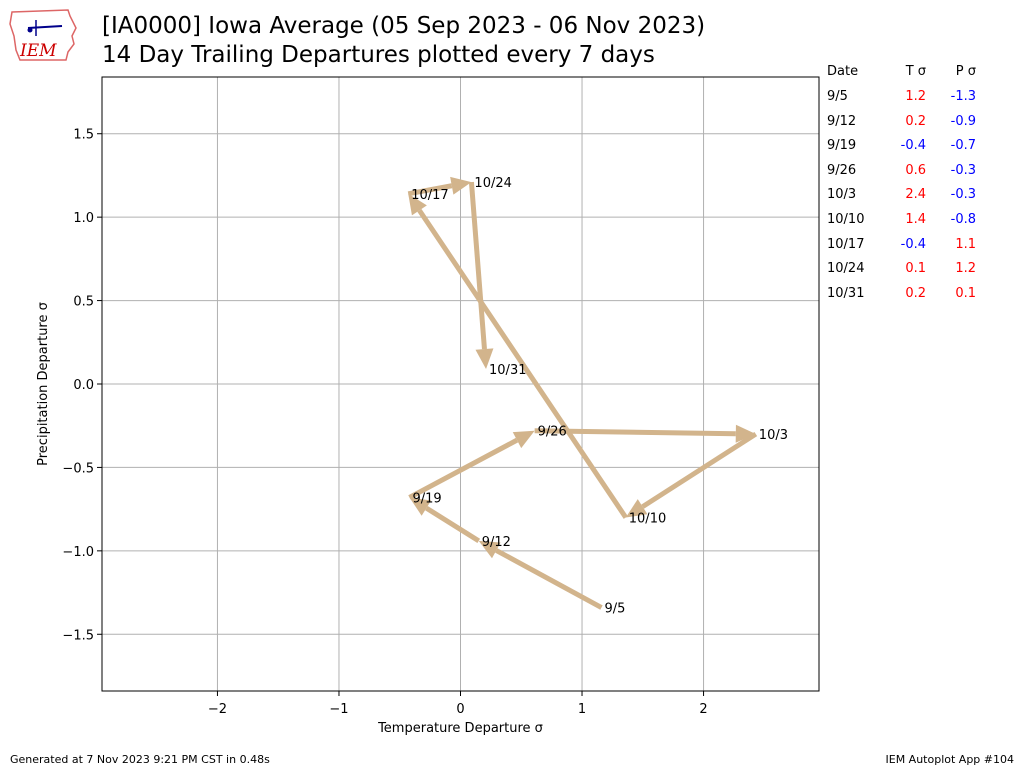 Image resolution: width=1024 pixels, height=768 pixels. Describe the element at coordinates (842, 195) in the screenshot. I see `table-date-cell: 10/3` at that location.